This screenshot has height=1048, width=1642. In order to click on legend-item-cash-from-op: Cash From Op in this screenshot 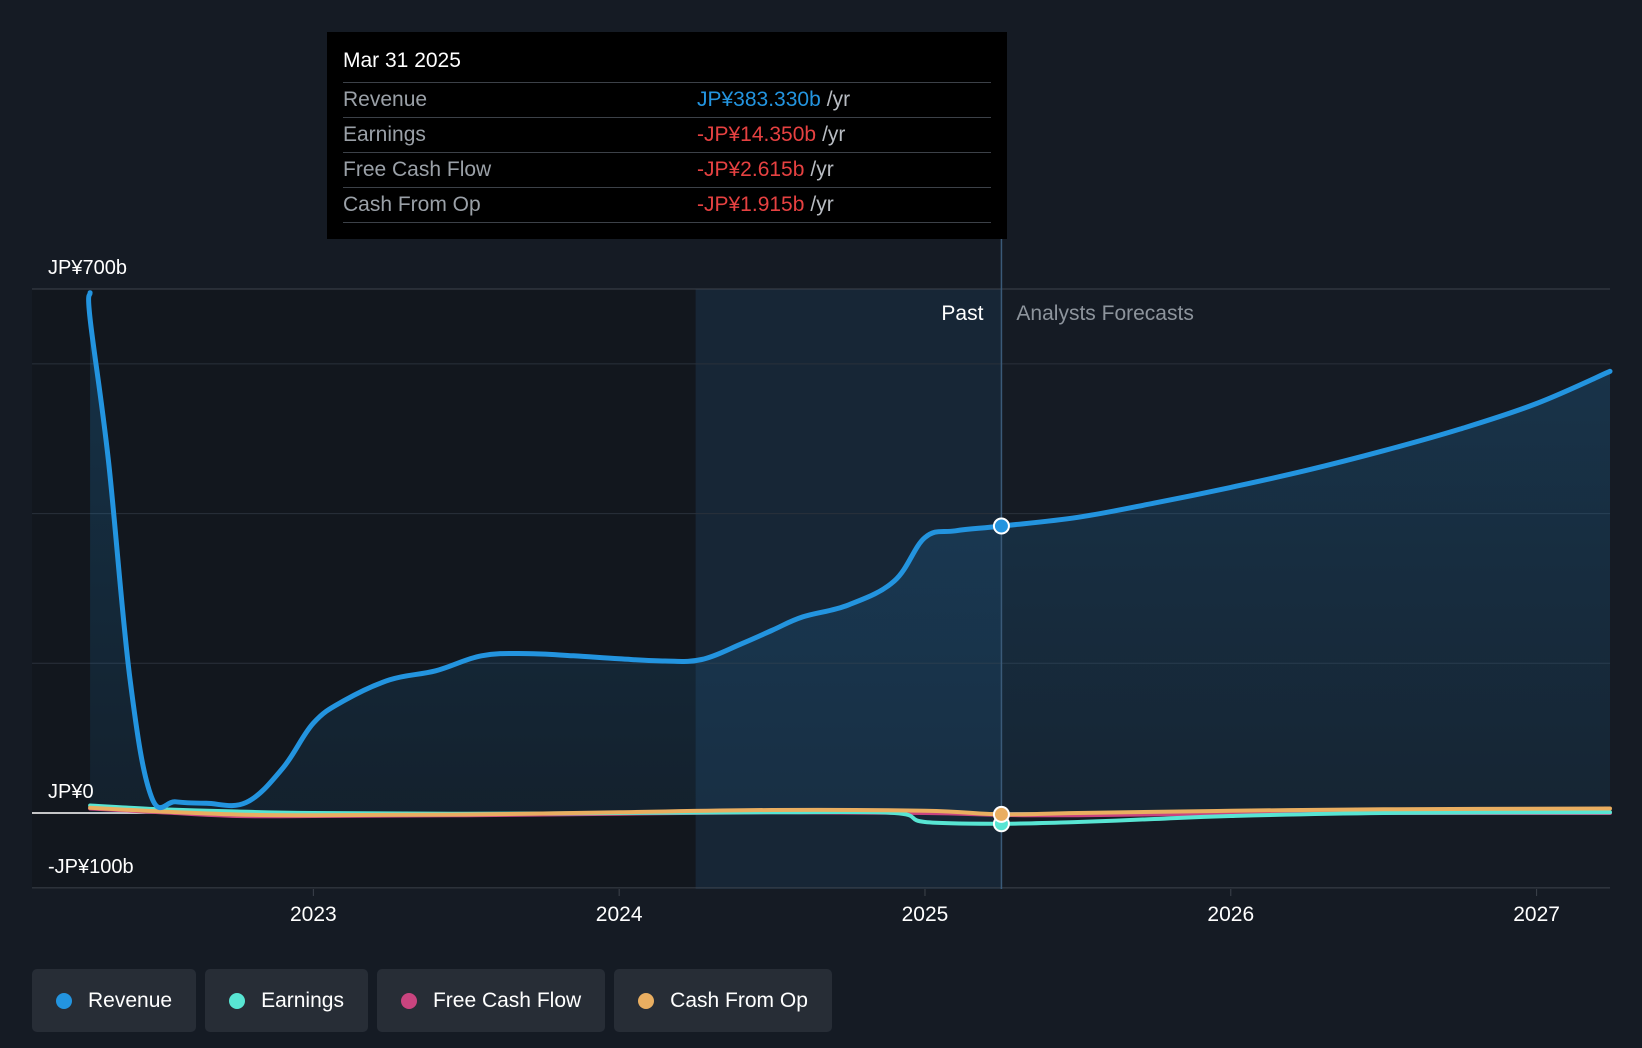, I will do `click(723, 1000)`.